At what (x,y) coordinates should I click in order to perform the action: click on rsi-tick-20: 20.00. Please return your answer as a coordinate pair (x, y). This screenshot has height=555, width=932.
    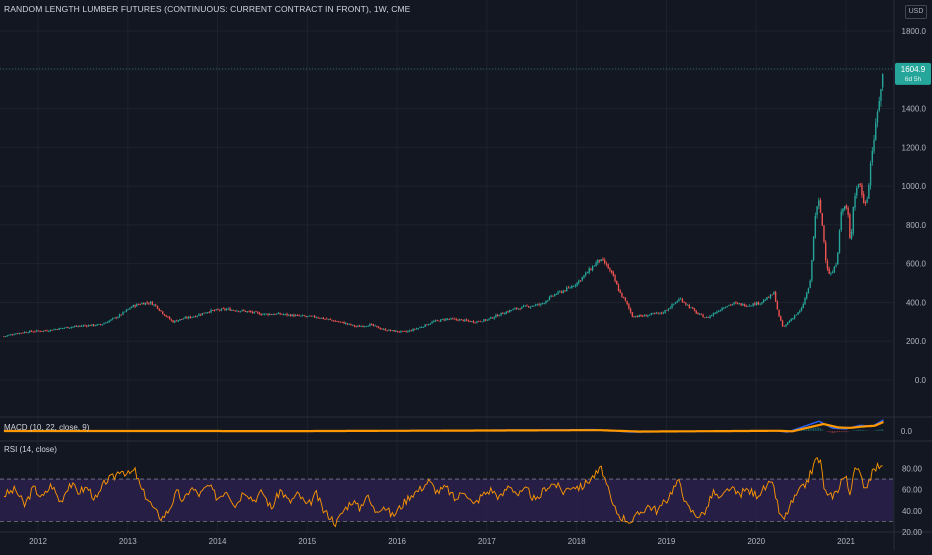
    Looking at the image, I should click on (912, 532).